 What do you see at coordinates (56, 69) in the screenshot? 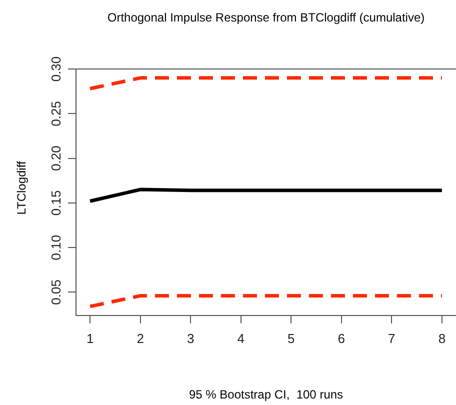
I see `y-tick-label: 0.30` at bounding box center [56, 69].